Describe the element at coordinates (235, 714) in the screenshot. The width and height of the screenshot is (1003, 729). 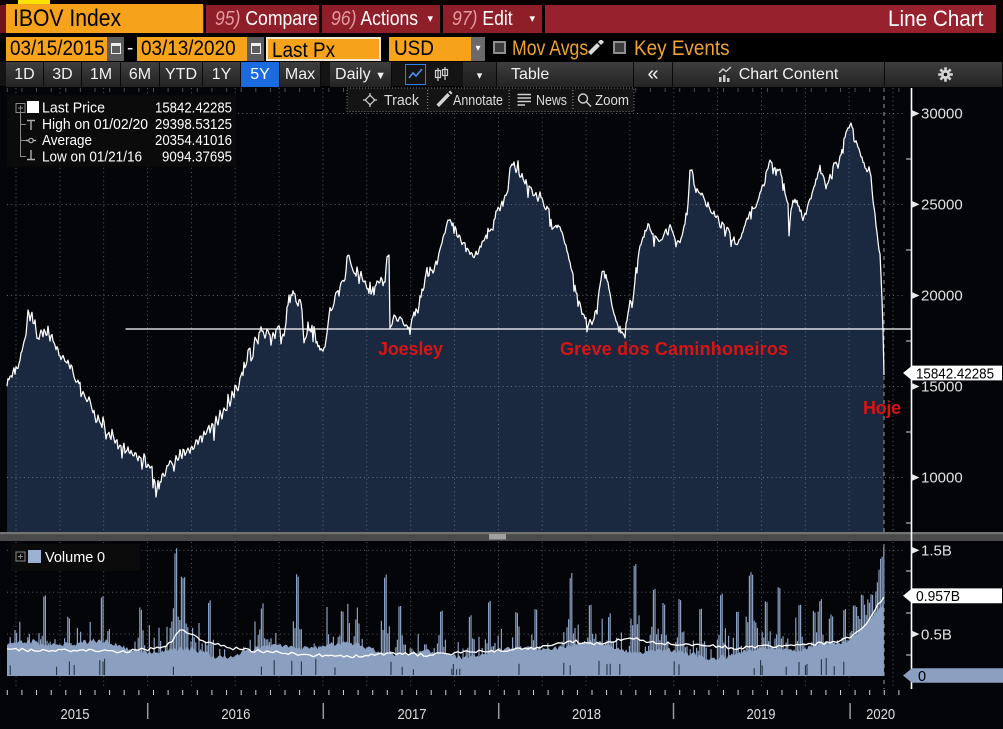
I see `svg-text: 2016` at that location.